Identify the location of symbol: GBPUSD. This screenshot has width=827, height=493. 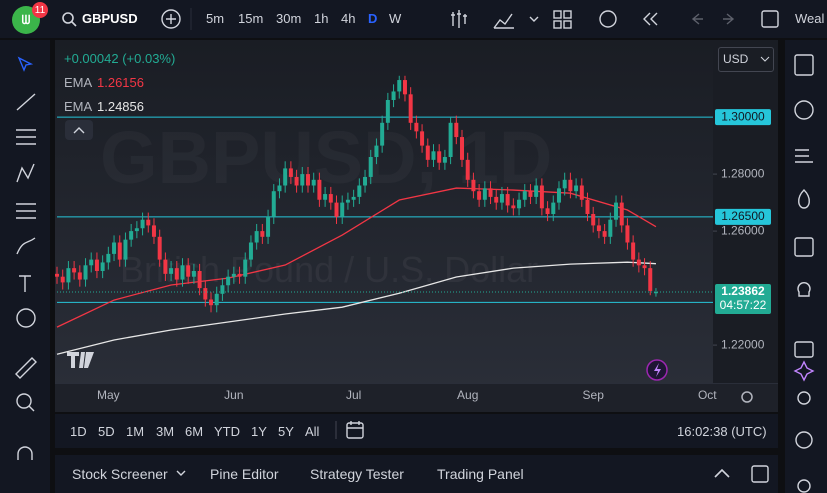
(110, 18).